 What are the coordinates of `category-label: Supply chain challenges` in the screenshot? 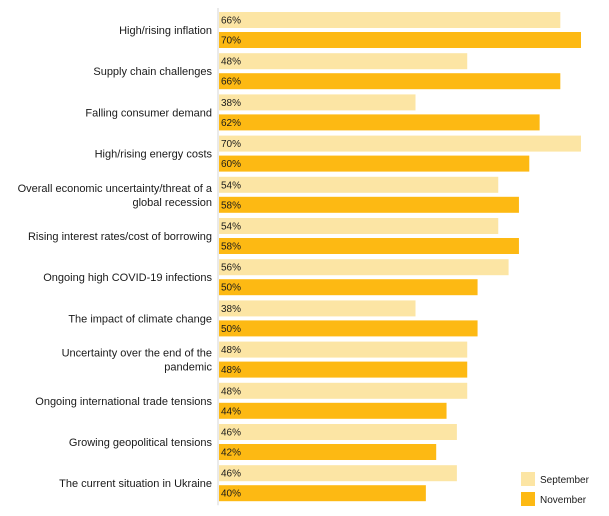 It's located at (152, 72).